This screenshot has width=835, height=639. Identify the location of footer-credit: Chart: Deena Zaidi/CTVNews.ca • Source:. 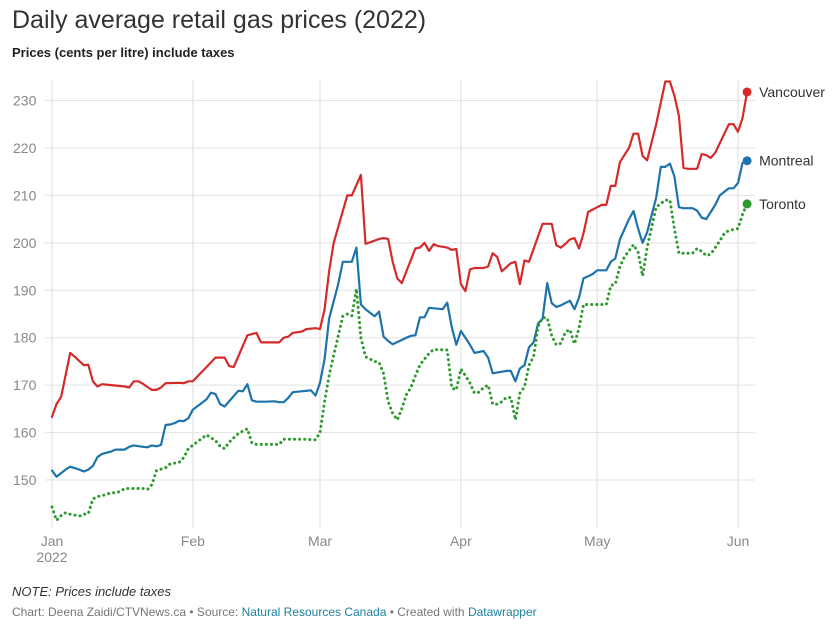
(127, 612).